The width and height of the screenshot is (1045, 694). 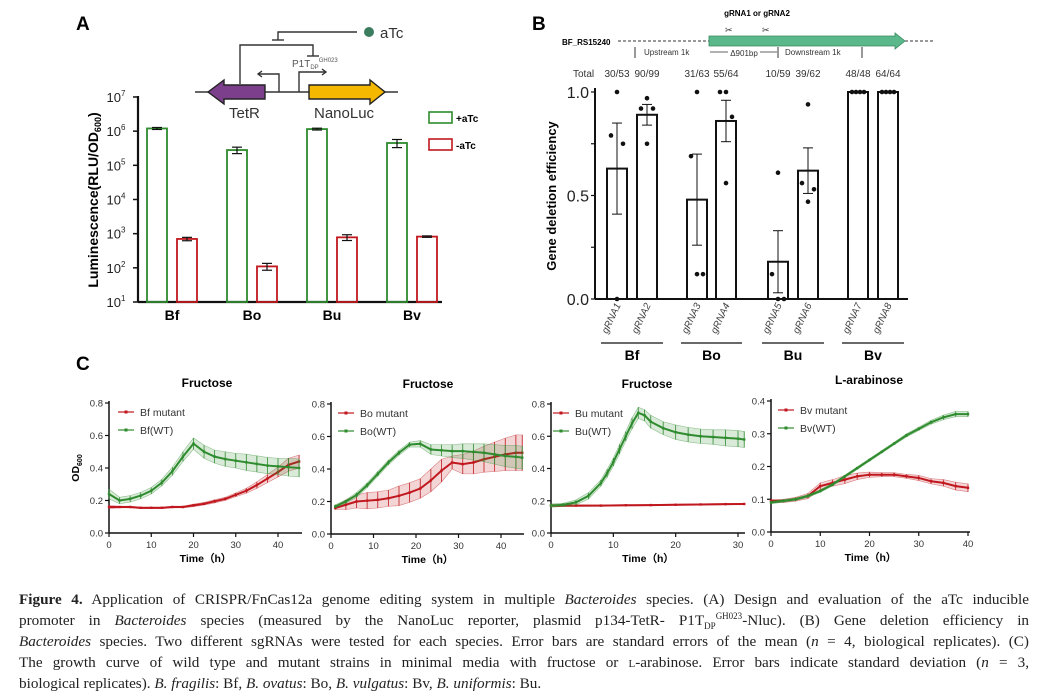 I want to click on locus-diagram: ✂ ✂, so click(x=776, y=41).